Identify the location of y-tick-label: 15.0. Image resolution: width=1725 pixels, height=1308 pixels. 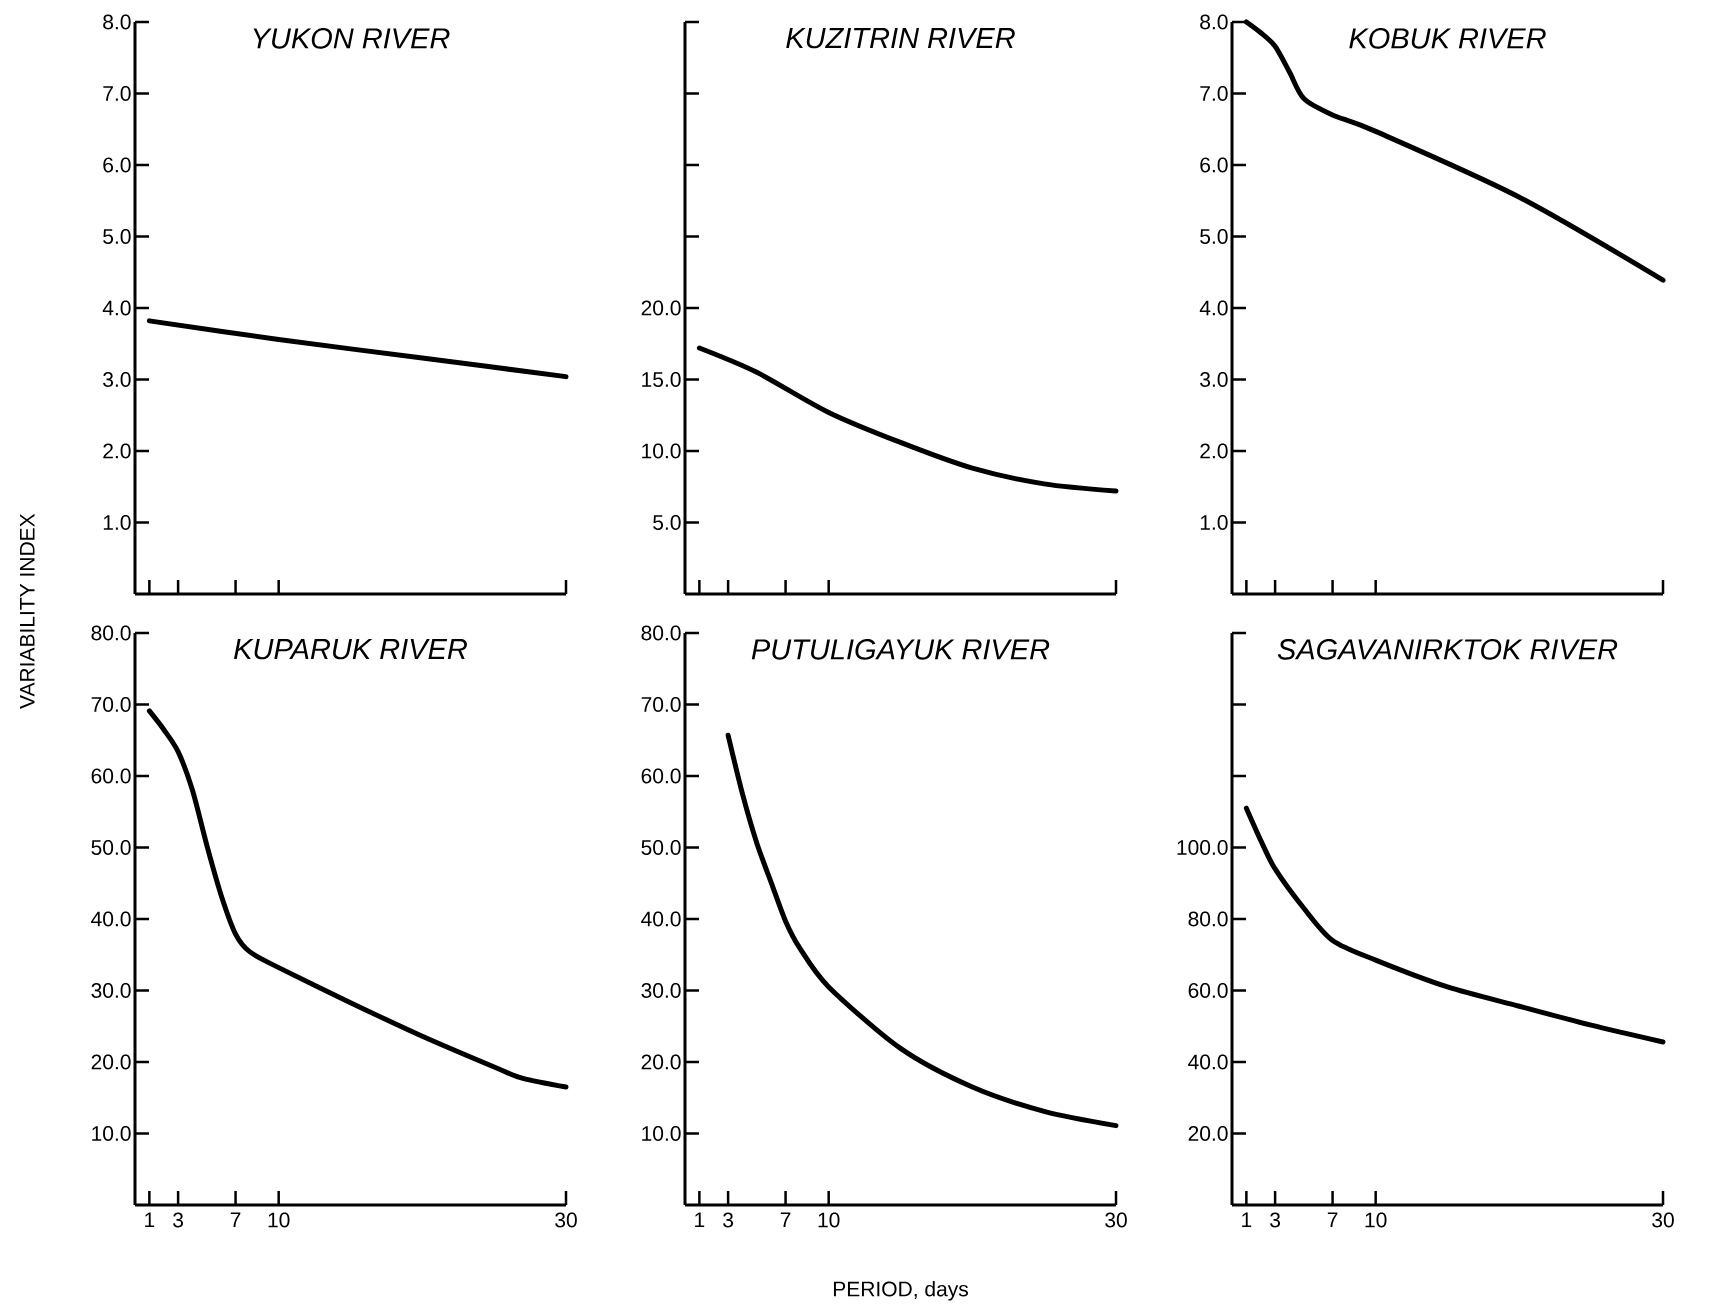
(661, 379).